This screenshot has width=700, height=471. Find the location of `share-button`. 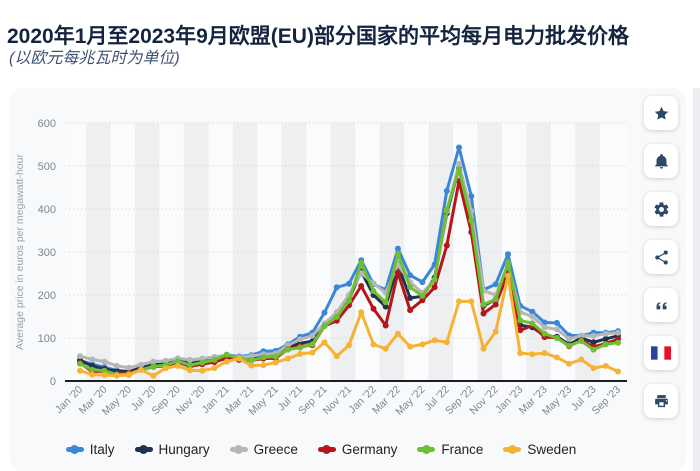

share-button is located at coordinates (661, 257).